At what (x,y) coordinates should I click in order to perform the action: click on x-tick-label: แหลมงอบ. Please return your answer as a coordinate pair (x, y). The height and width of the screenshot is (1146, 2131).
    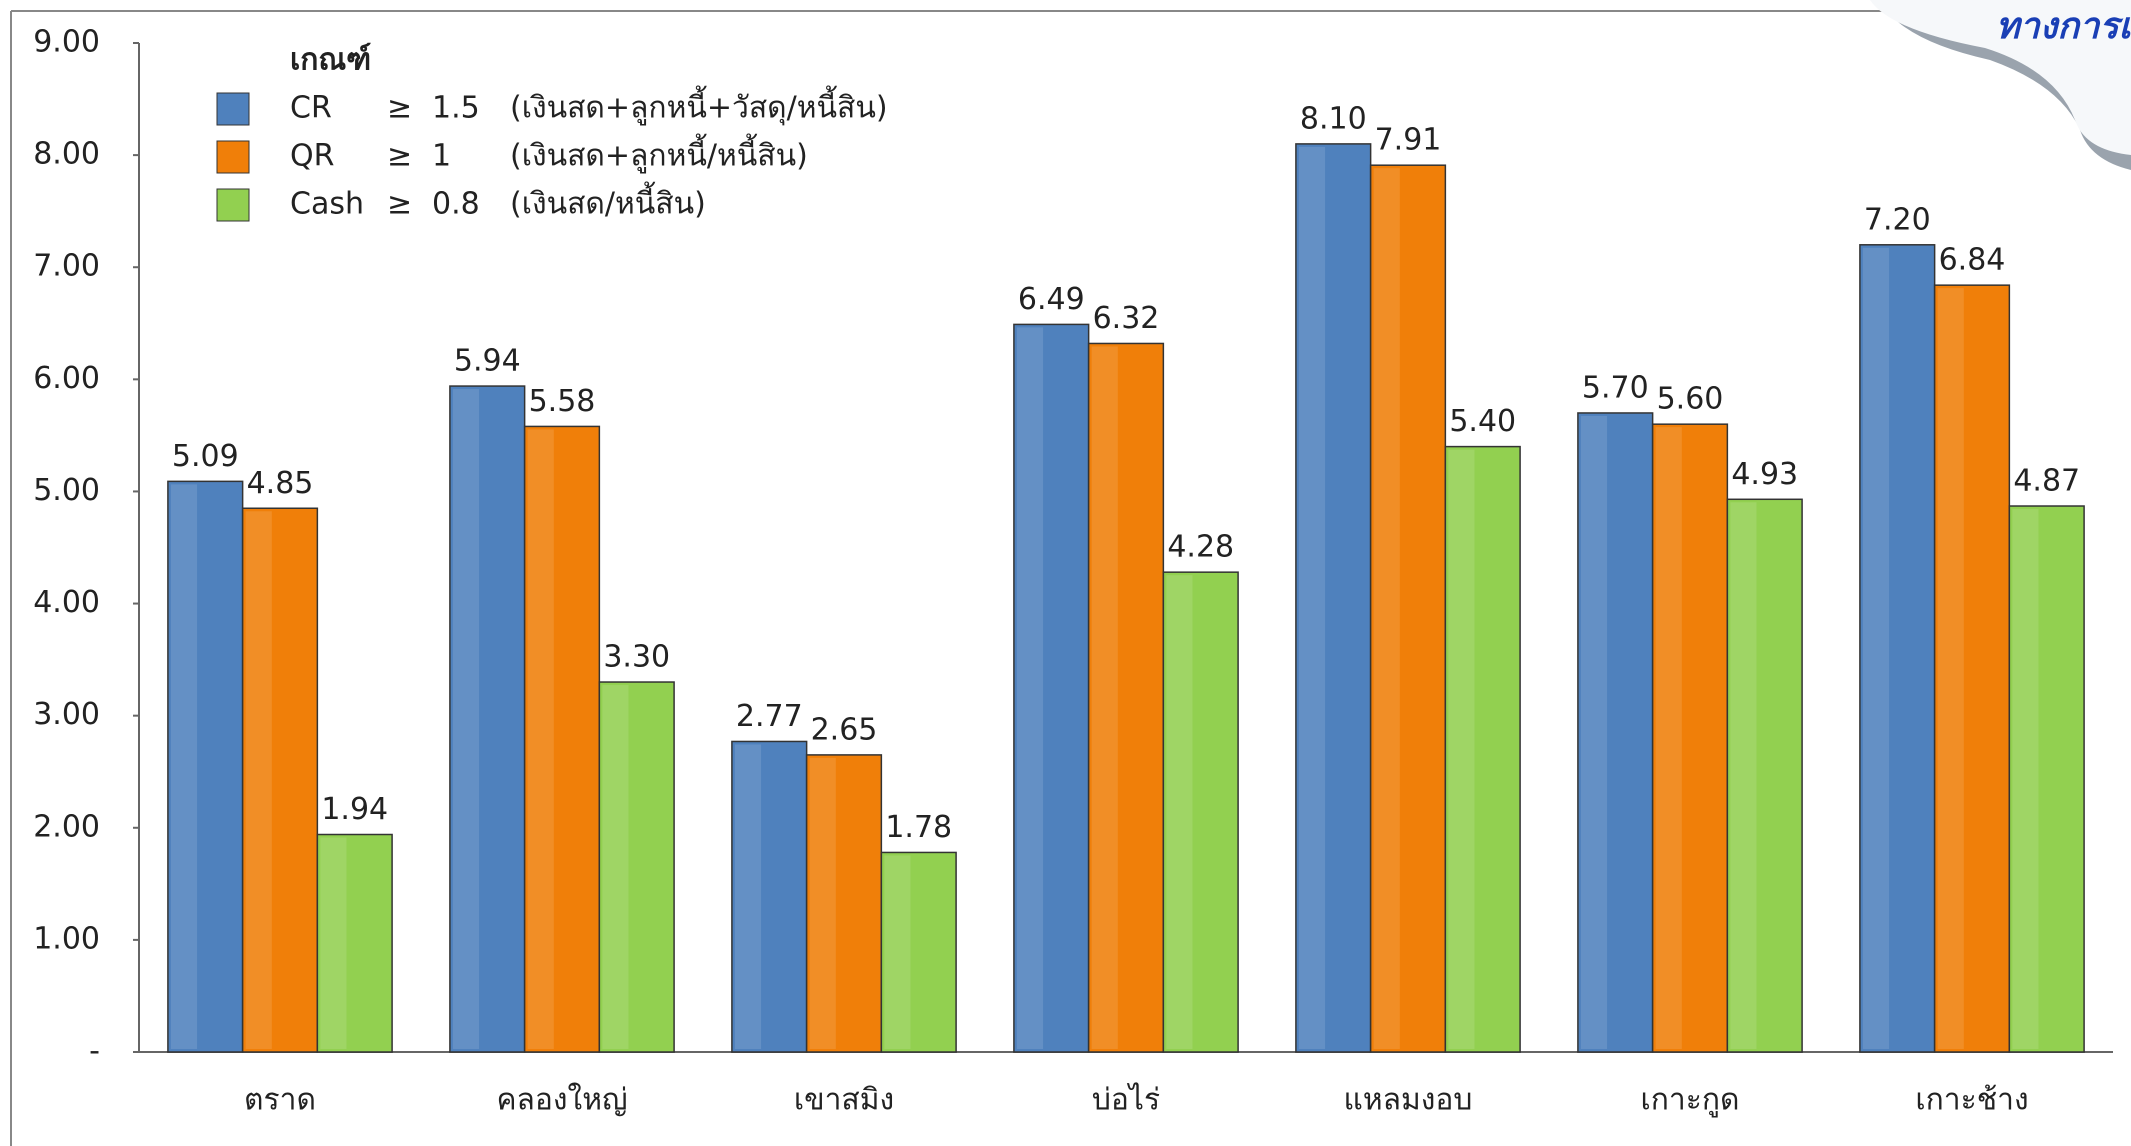
    Looking at the image, I should click on (1408, 1100).